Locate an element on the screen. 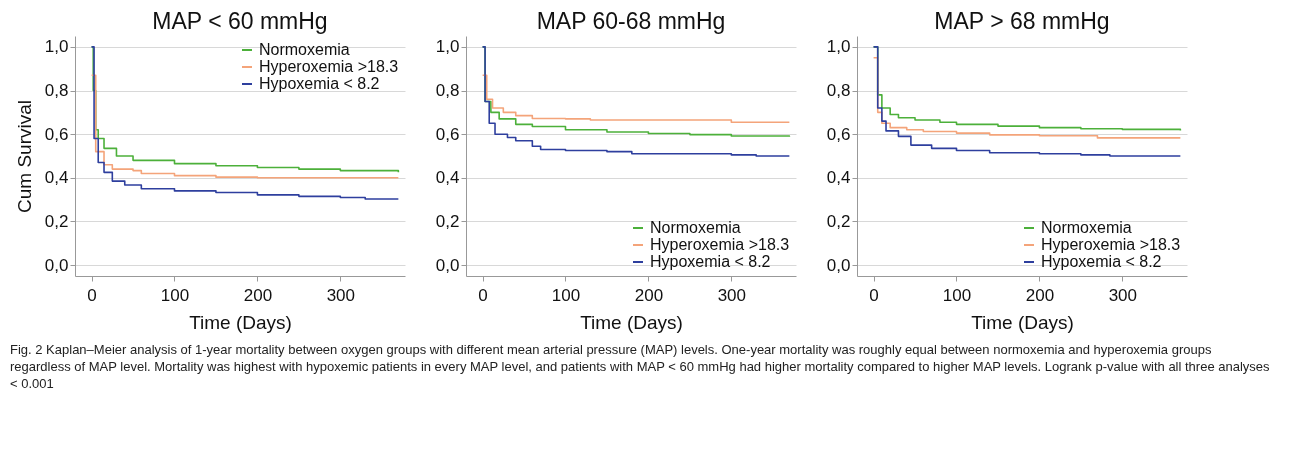 This screenshot has height=455, width=1293. chart-title: MAP > 68 mmHg is located at coordinates (1022, 21).